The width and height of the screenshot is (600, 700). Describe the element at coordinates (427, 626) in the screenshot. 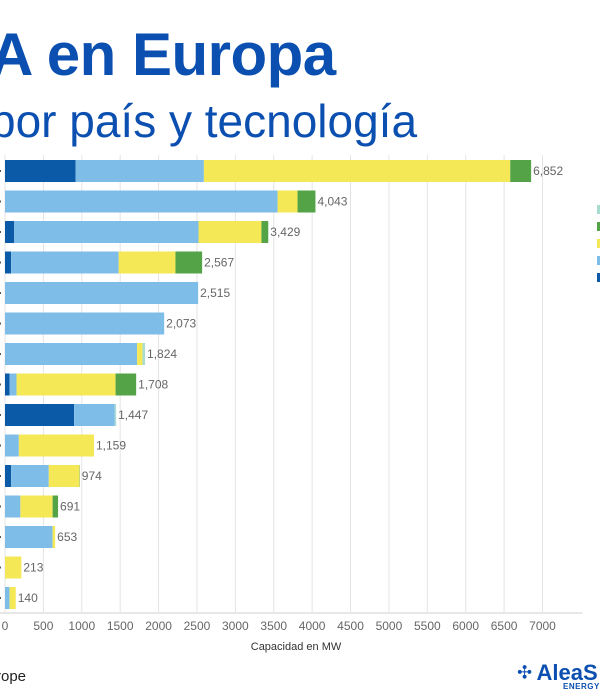

I see `x-tick-label: 5500` at that location.